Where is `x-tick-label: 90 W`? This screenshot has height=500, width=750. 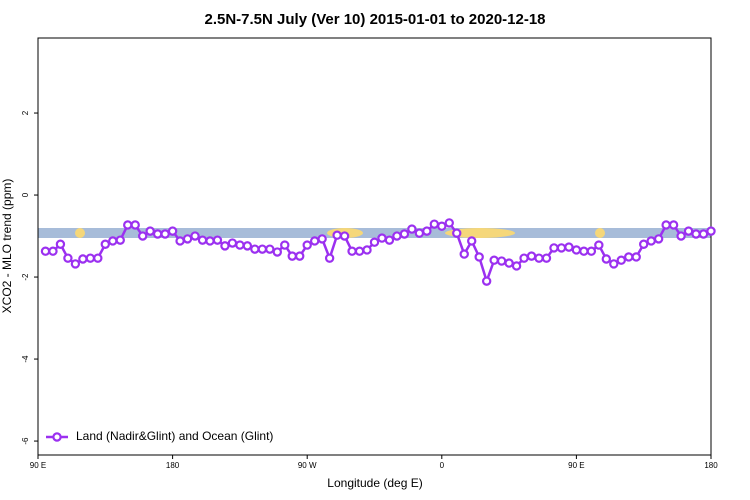 x-tick-label: 90 W is located at coordinates (307, 465).